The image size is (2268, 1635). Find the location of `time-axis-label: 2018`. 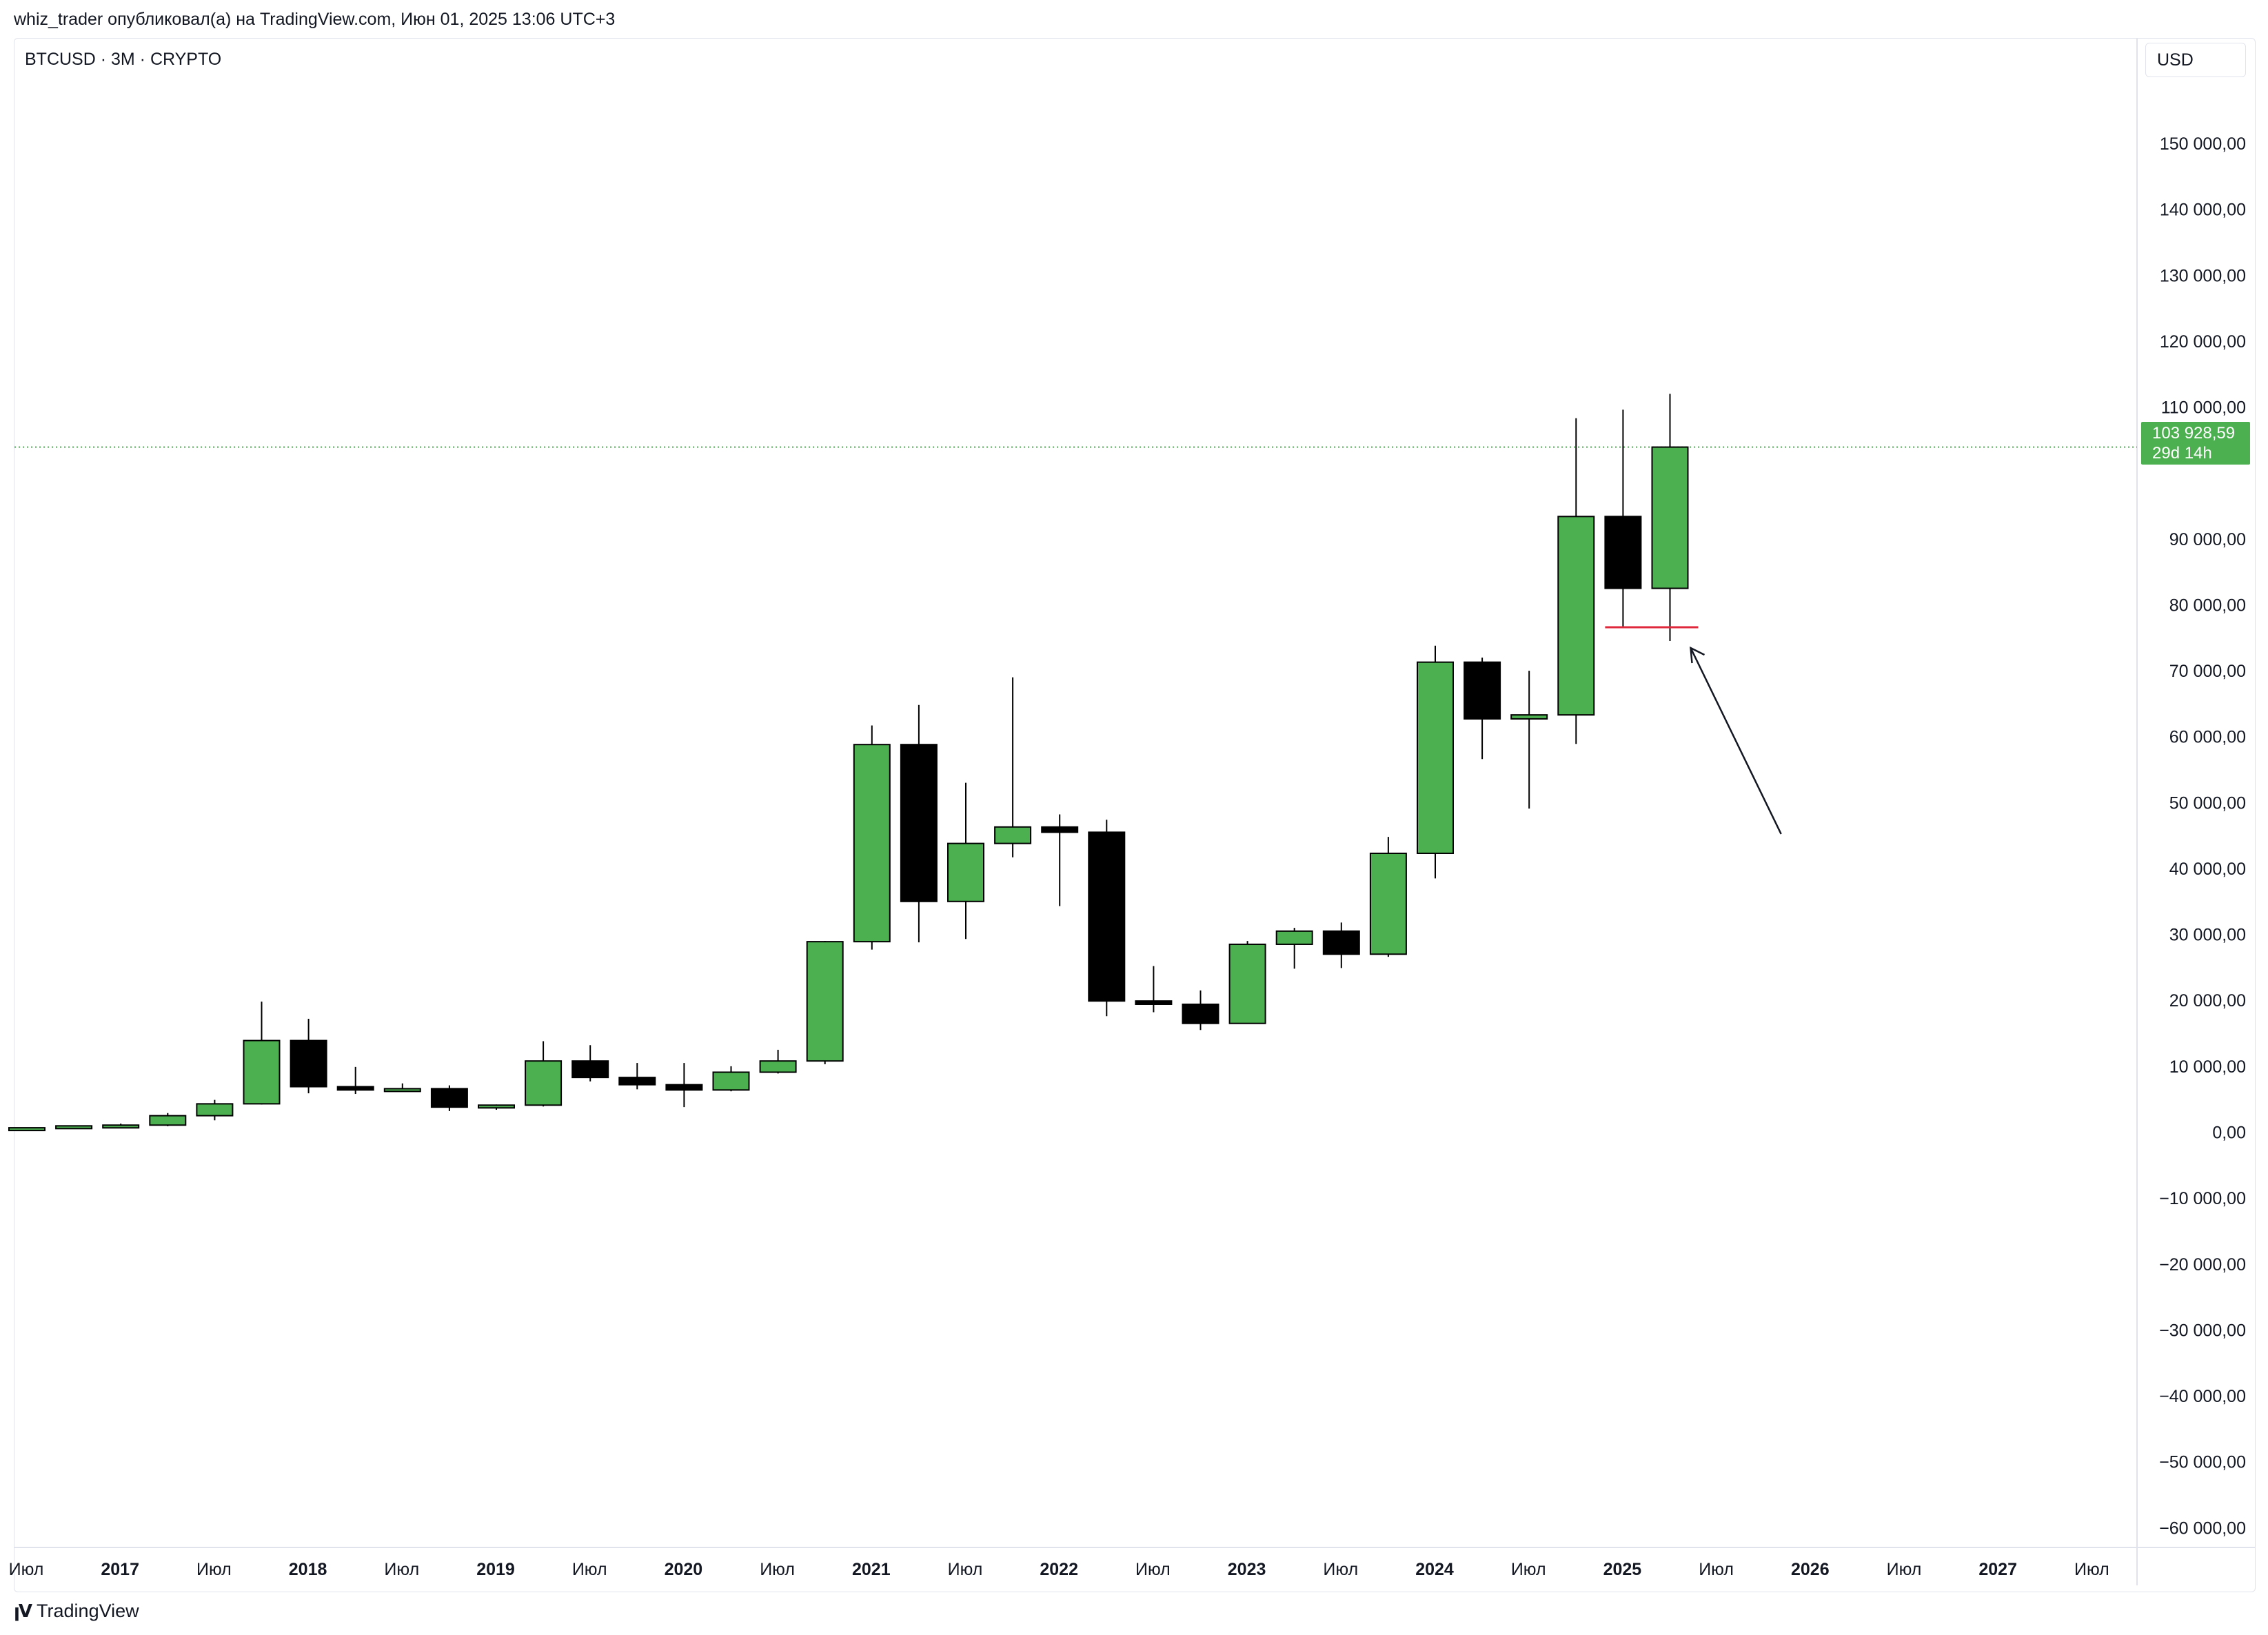

time-axis-label: 2018 is located at coordinates (308, 1569).